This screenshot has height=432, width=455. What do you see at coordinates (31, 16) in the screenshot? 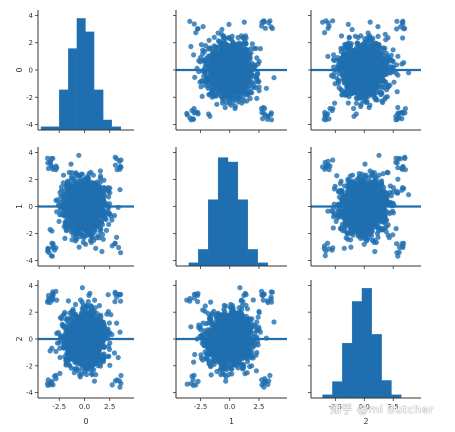
I see `y-tick-label: 4` at bounding box center [31, 16].